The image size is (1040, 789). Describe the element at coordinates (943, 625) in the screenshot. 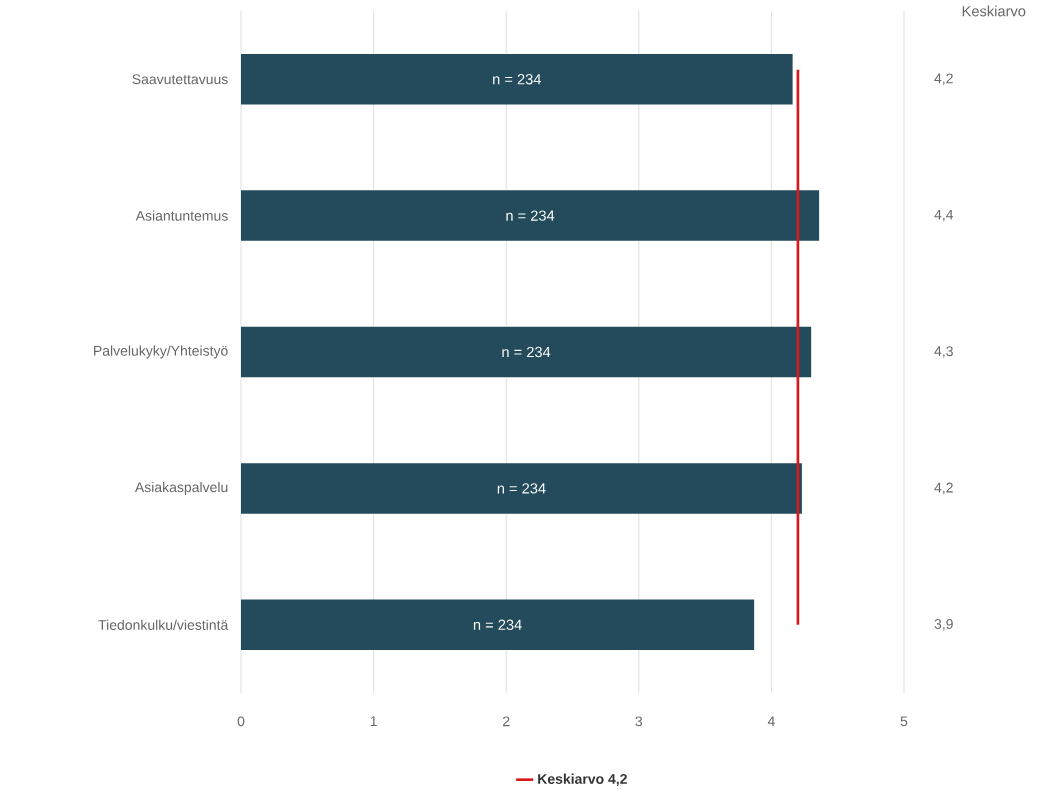

I see `data-label: 3,9` at that location.